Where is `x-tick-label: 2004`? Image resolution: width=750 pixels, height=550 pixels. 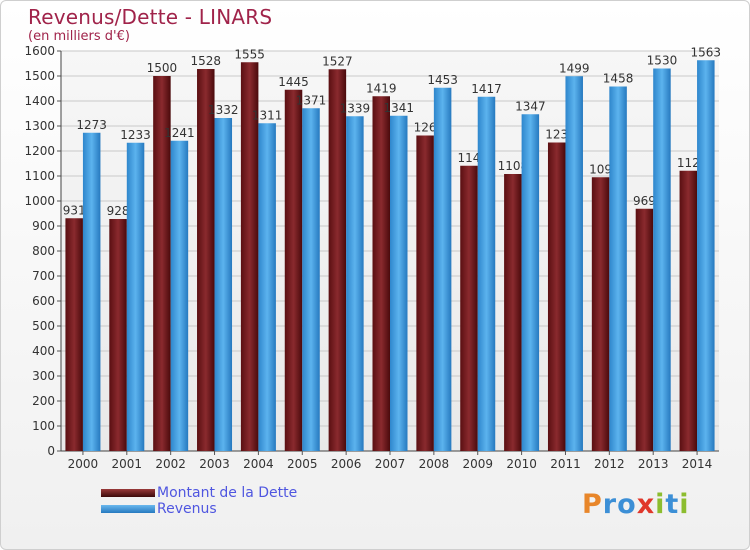
x-tick-label: 2004 is located at coordinates (258, 464).